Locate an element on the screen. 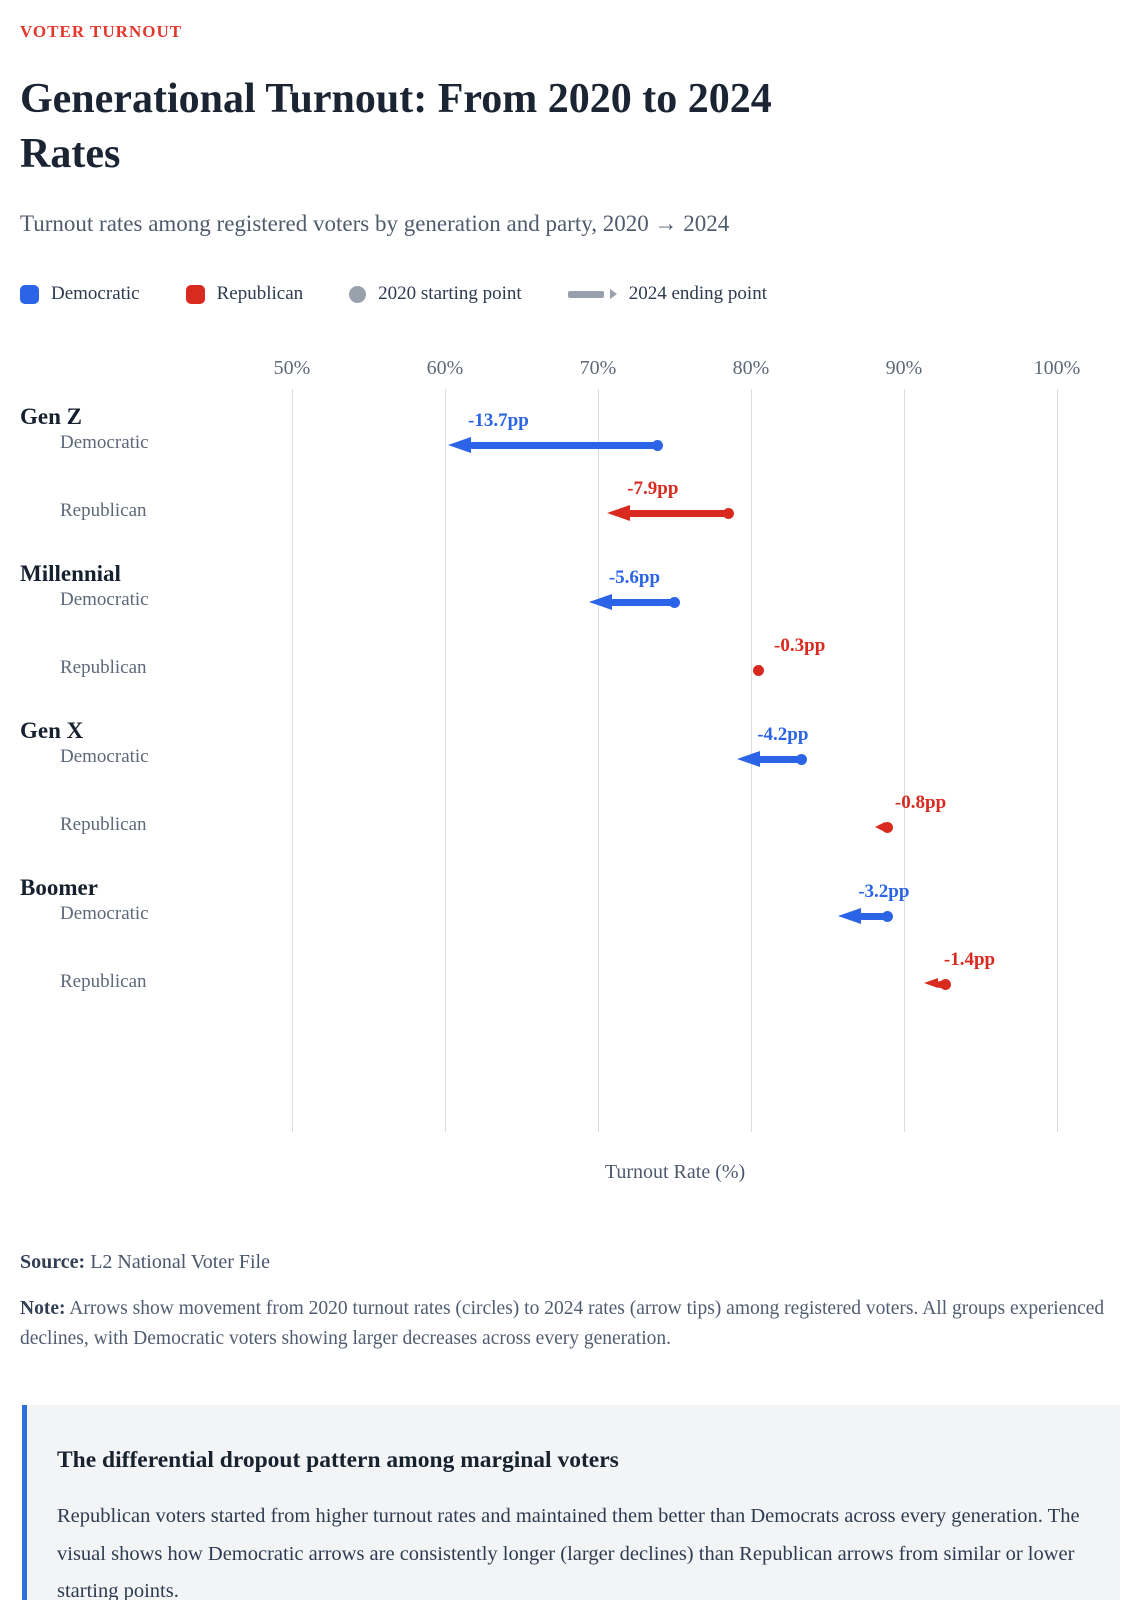 This screenshot has height=1600, width=1142. republican-swatch-icon is located at coordinates (195, 294).